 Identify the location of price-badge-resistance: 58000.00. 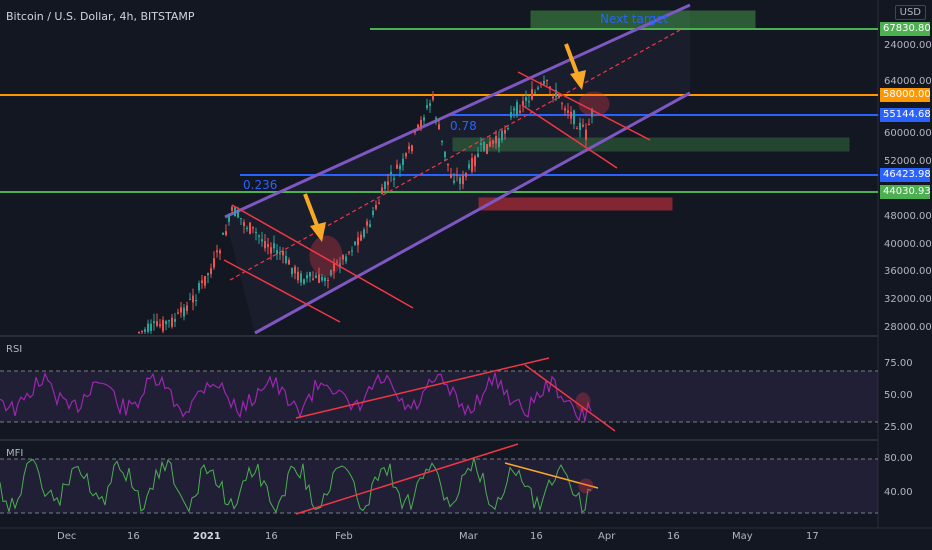
(905, 95).